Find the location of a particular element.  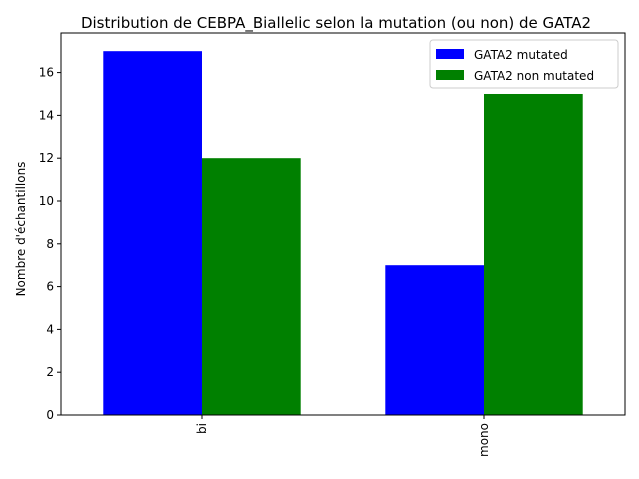

y-tick-label: 12 is located at coordinates (46, 158).